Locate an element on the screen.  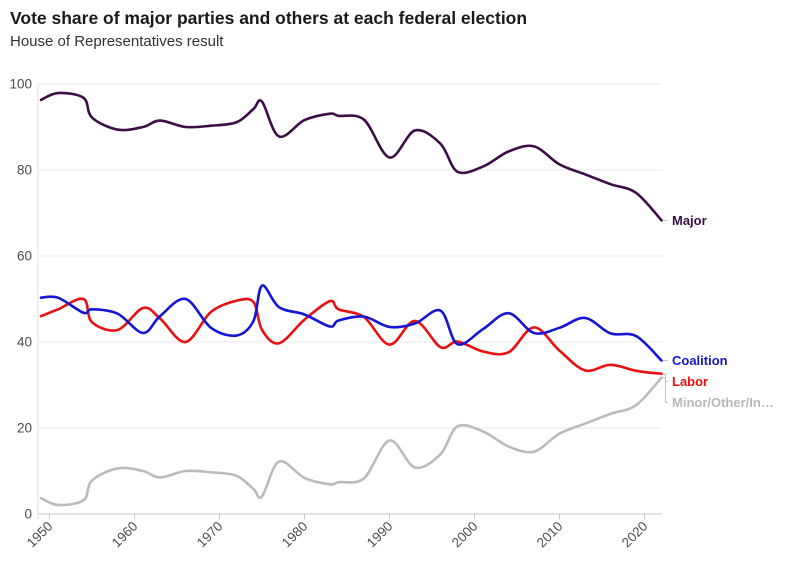
x-axis-label: 2020 is located at coordinates (635, 535).